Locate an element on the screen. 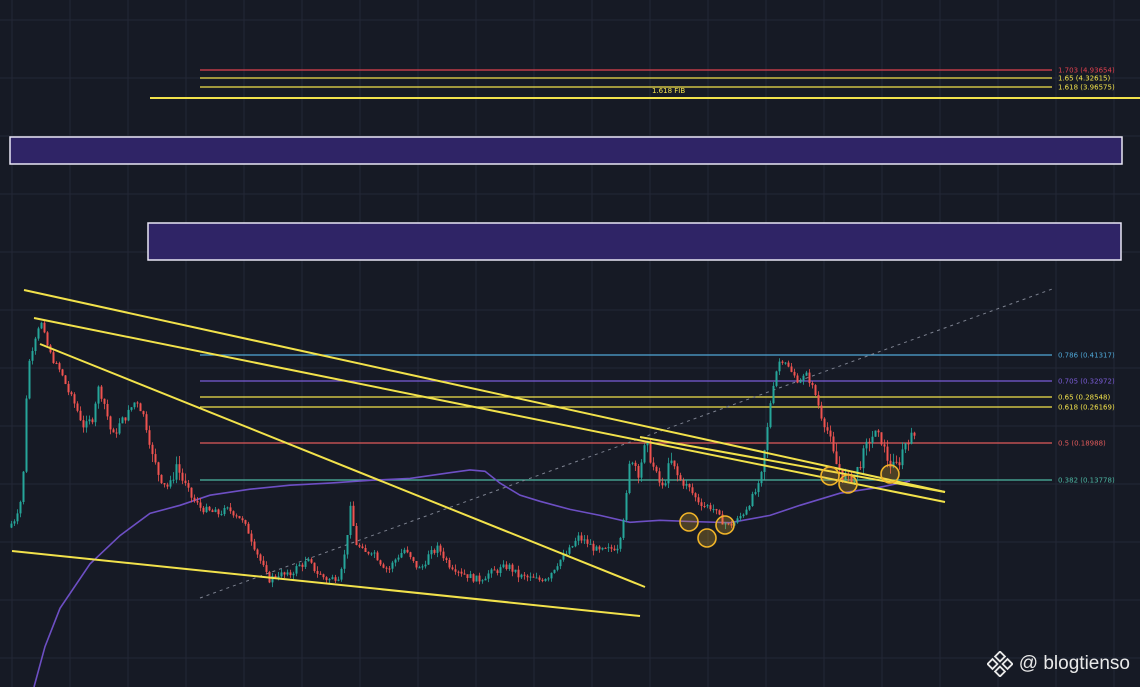 The height and width of the screenshot is (687, 1140). fib-label-0.382: 0.382 (0.13778) is located at coordinates (1086, 481).